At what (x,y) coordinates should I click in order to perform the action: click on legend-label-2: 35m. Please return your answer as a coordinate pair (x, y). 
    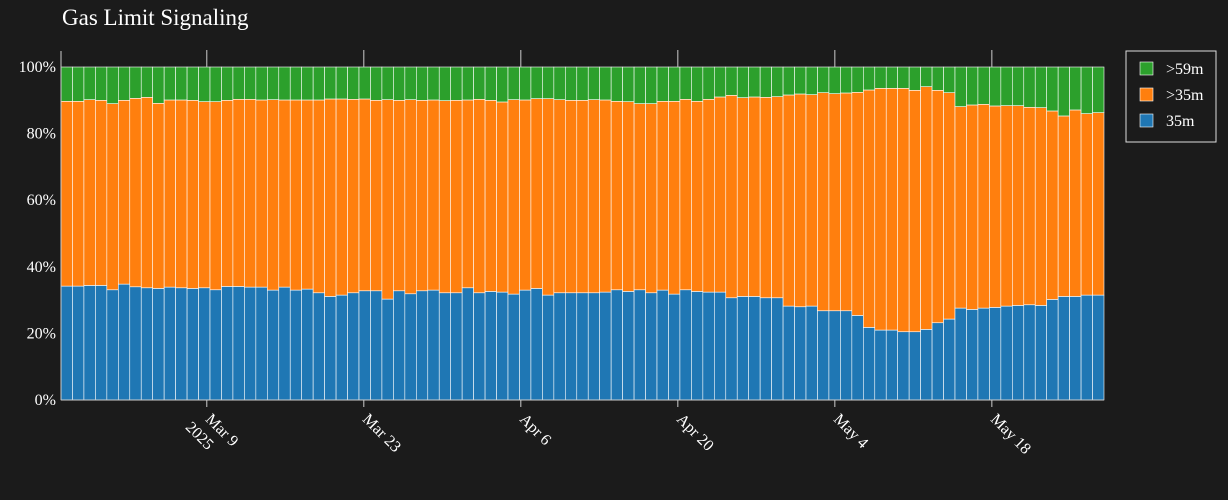
    Looking at the image, I should click on (1180, 121).